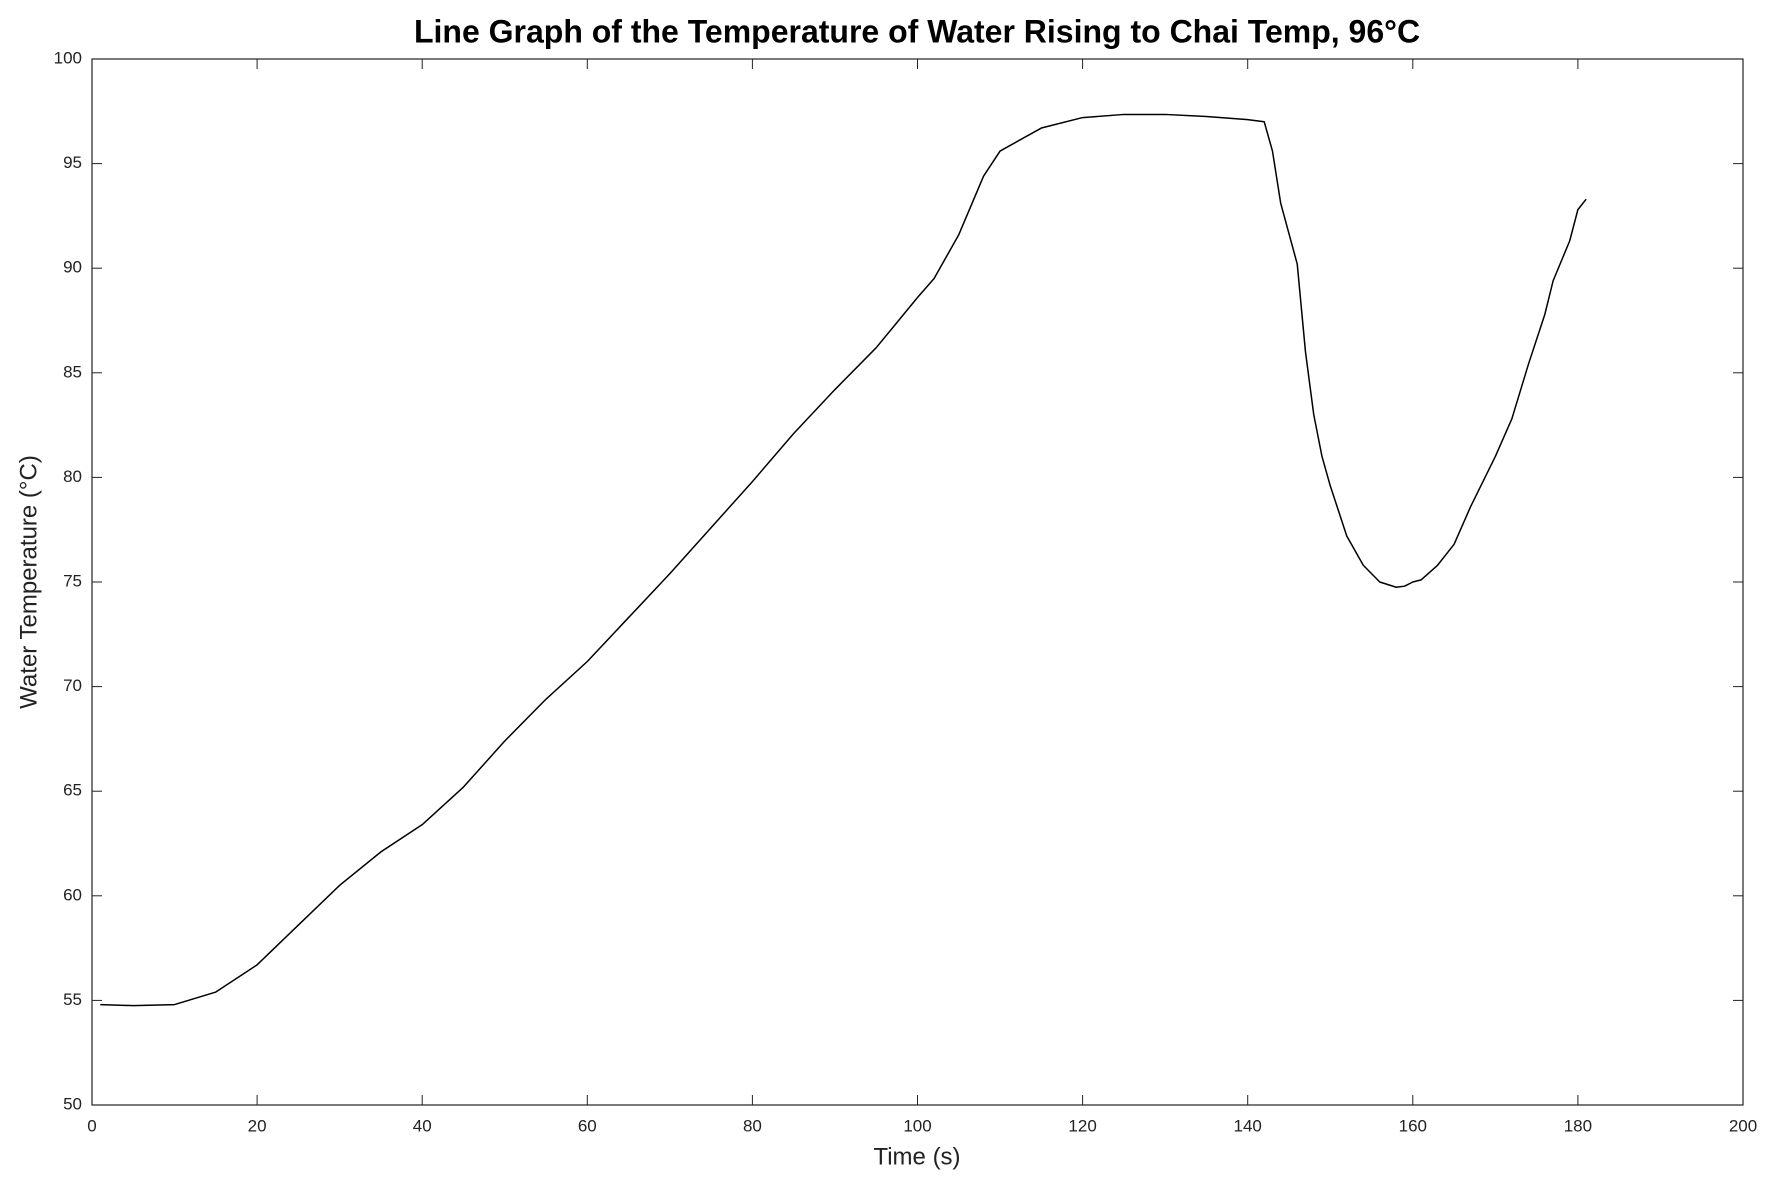 This screenshot has width=1769, height=1179. I want to click on x-tick-label: 180, so click(1578, 1125).